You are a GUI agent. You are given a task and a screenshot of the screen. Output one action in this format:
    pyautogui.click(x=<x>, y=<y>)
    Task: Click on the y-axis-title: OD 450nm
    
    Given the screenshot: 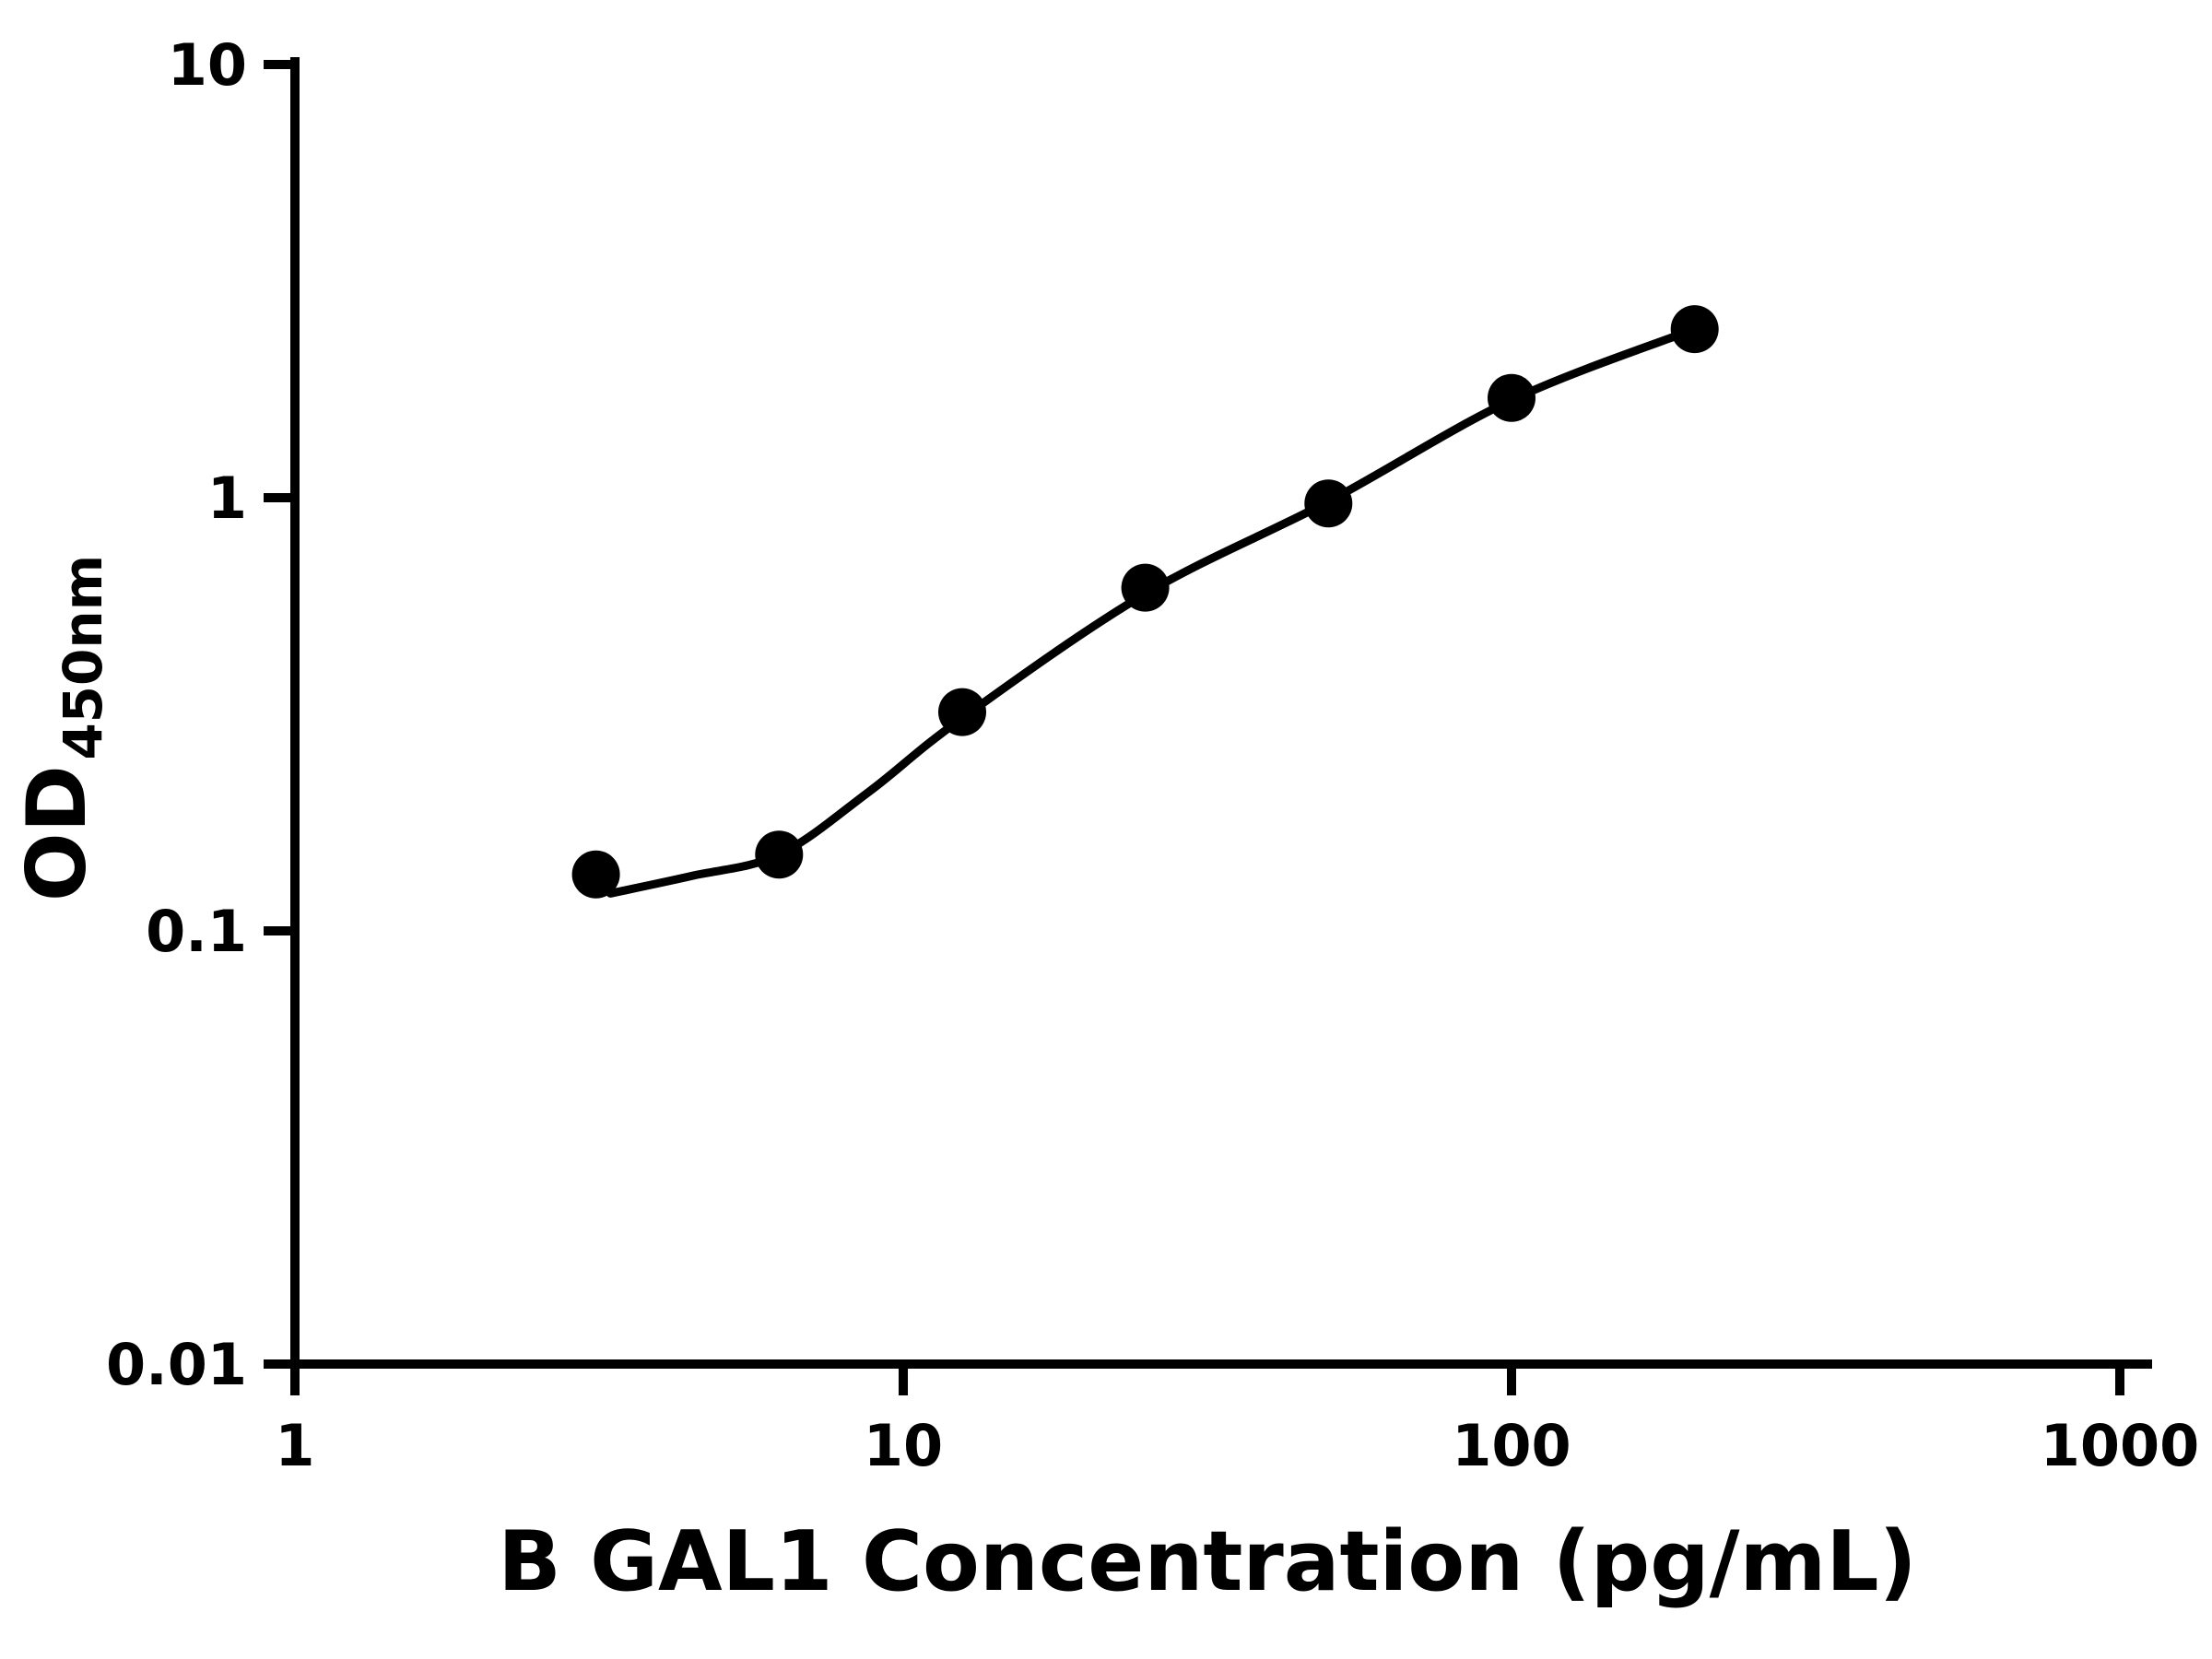 What is the action you would take?
    pyautogui.click(x=61, y=728)
    